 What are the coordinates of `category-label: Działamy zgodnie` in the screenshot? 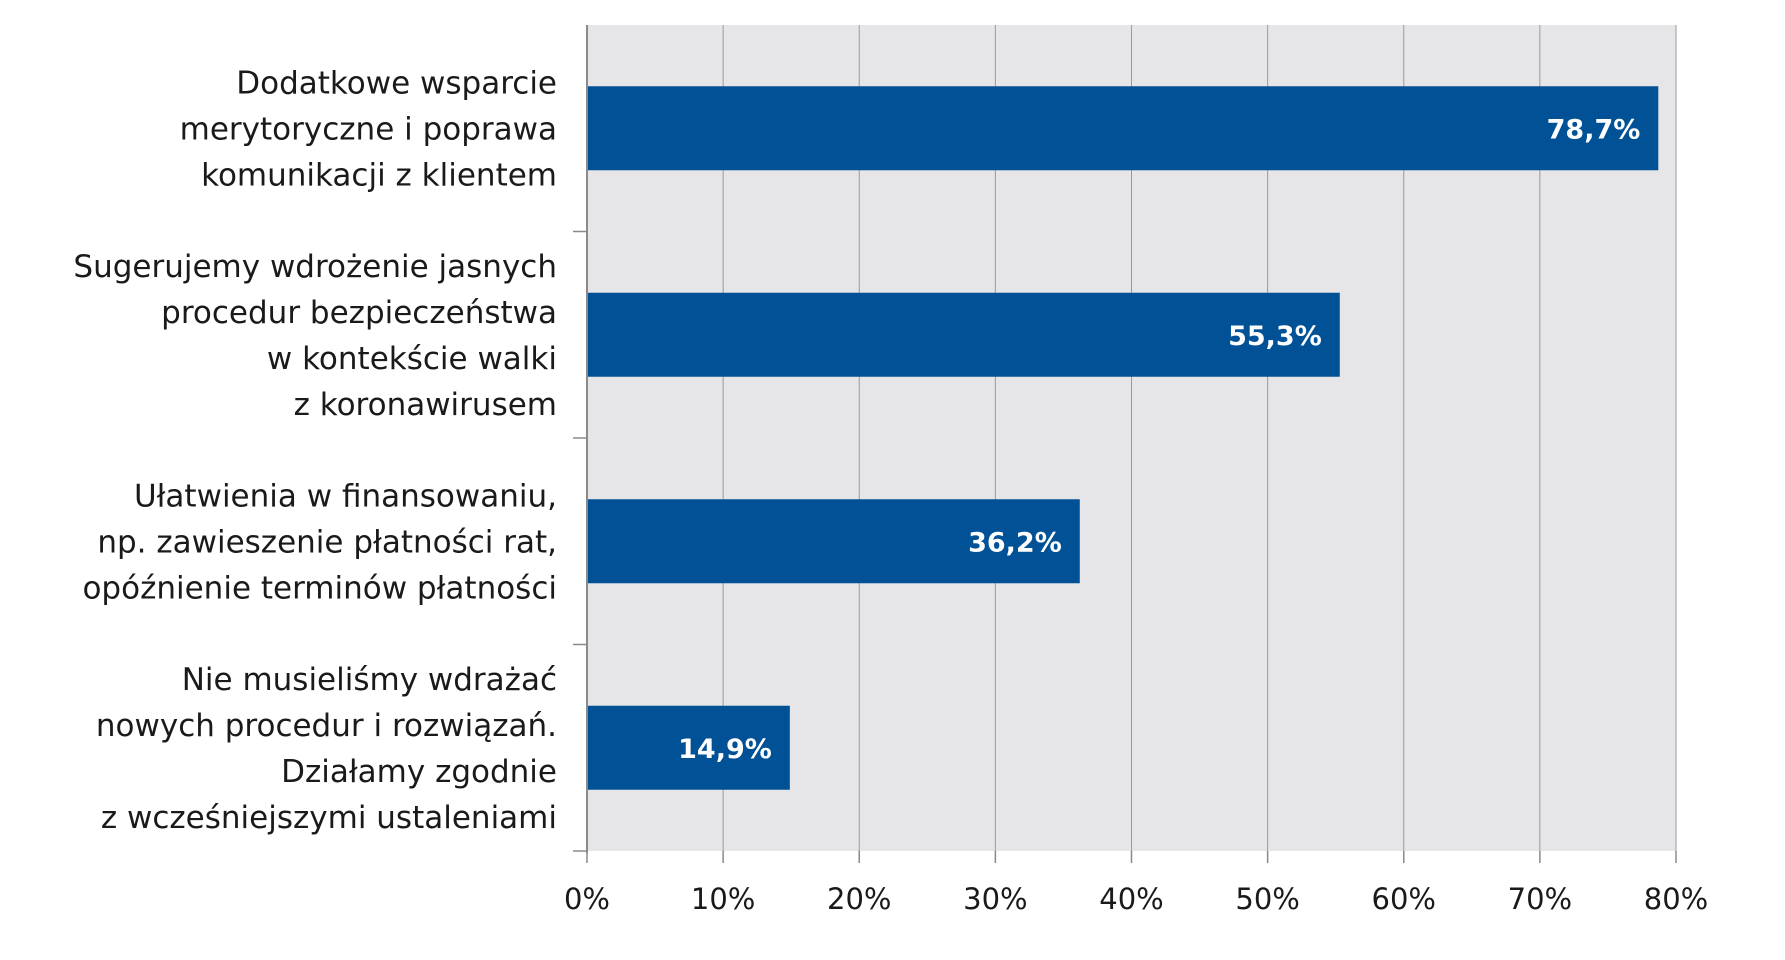 It's located at (419, 772).